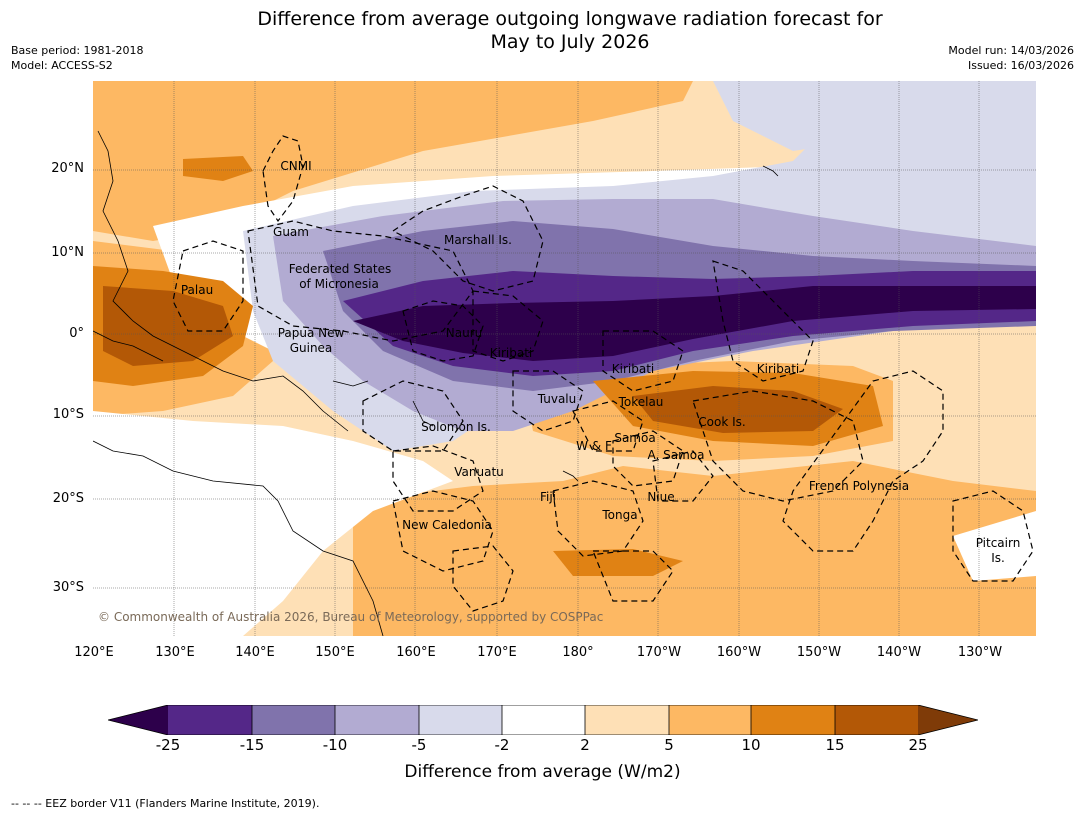 This screenshot has height=816, width=1085. What do you see at coordinates (570, 42) in the screenshot?
I see `title-line-2: May to July 2026` at bounding box center [570, 42].